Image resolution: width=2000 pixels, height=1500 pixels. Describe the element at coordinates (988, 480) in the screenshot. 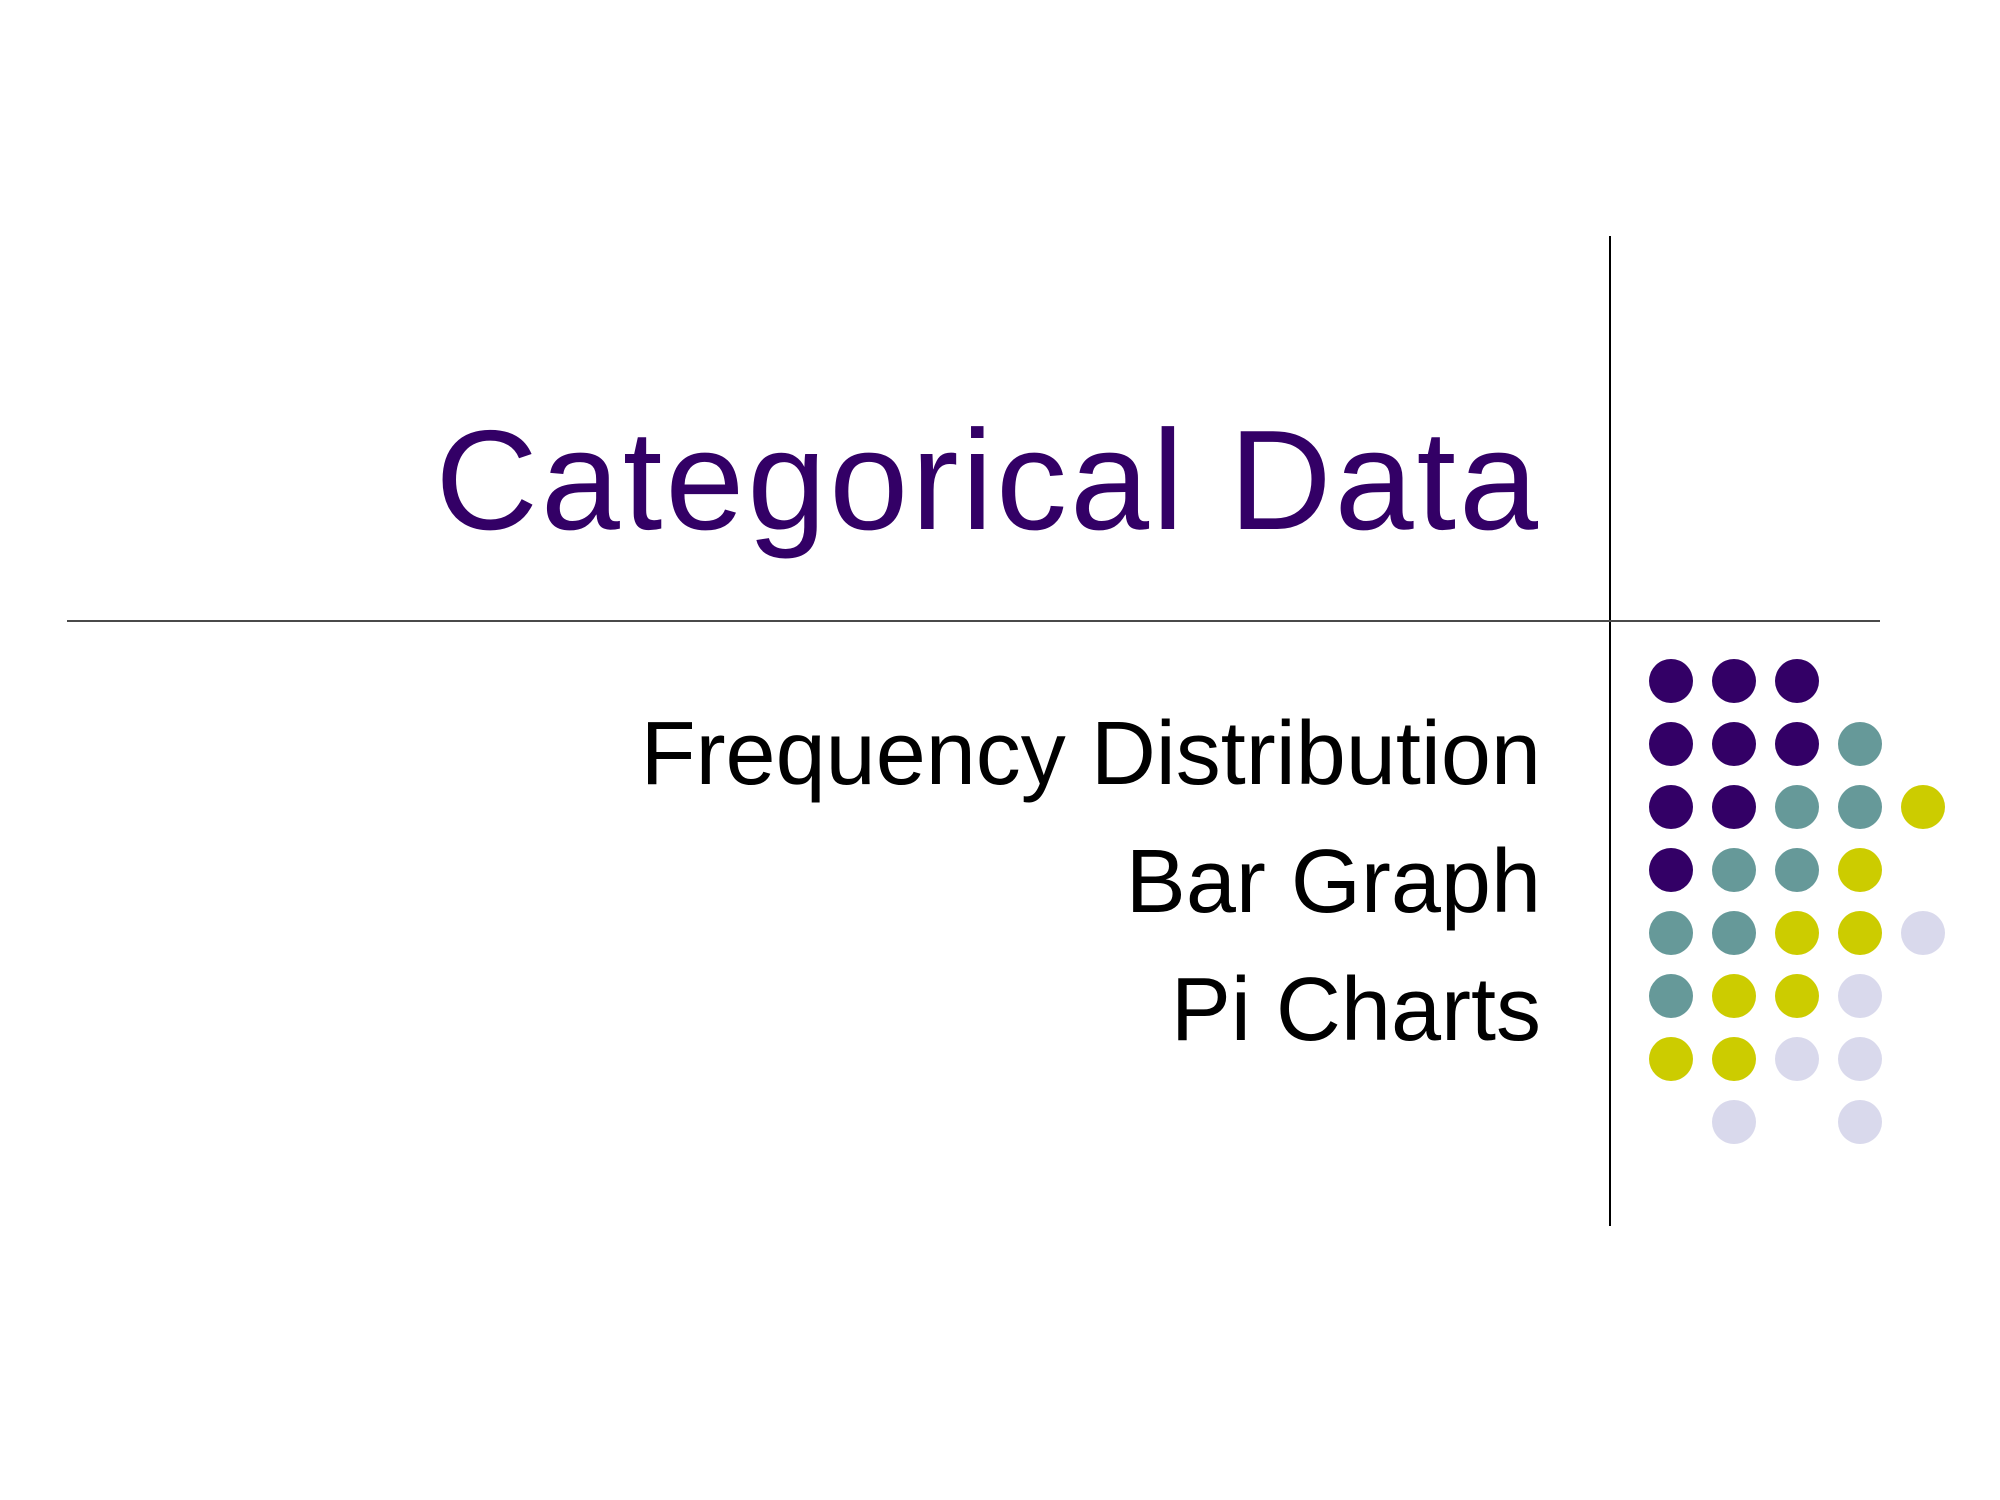

I see `slide-title: Categorical Data` at that location.